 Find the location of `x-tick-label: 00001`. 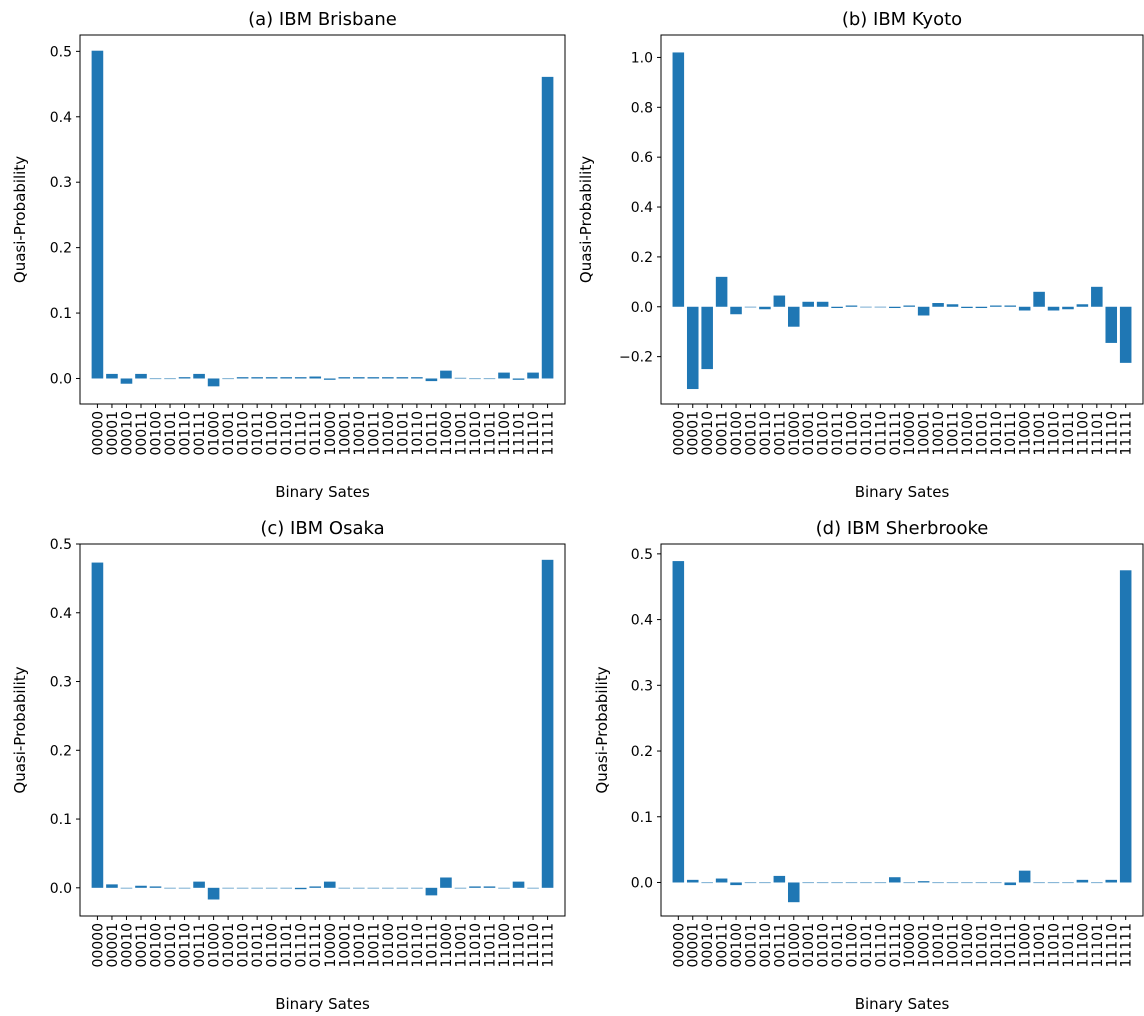

x-tick-label: 00001 is located at coordinates (113, 433).